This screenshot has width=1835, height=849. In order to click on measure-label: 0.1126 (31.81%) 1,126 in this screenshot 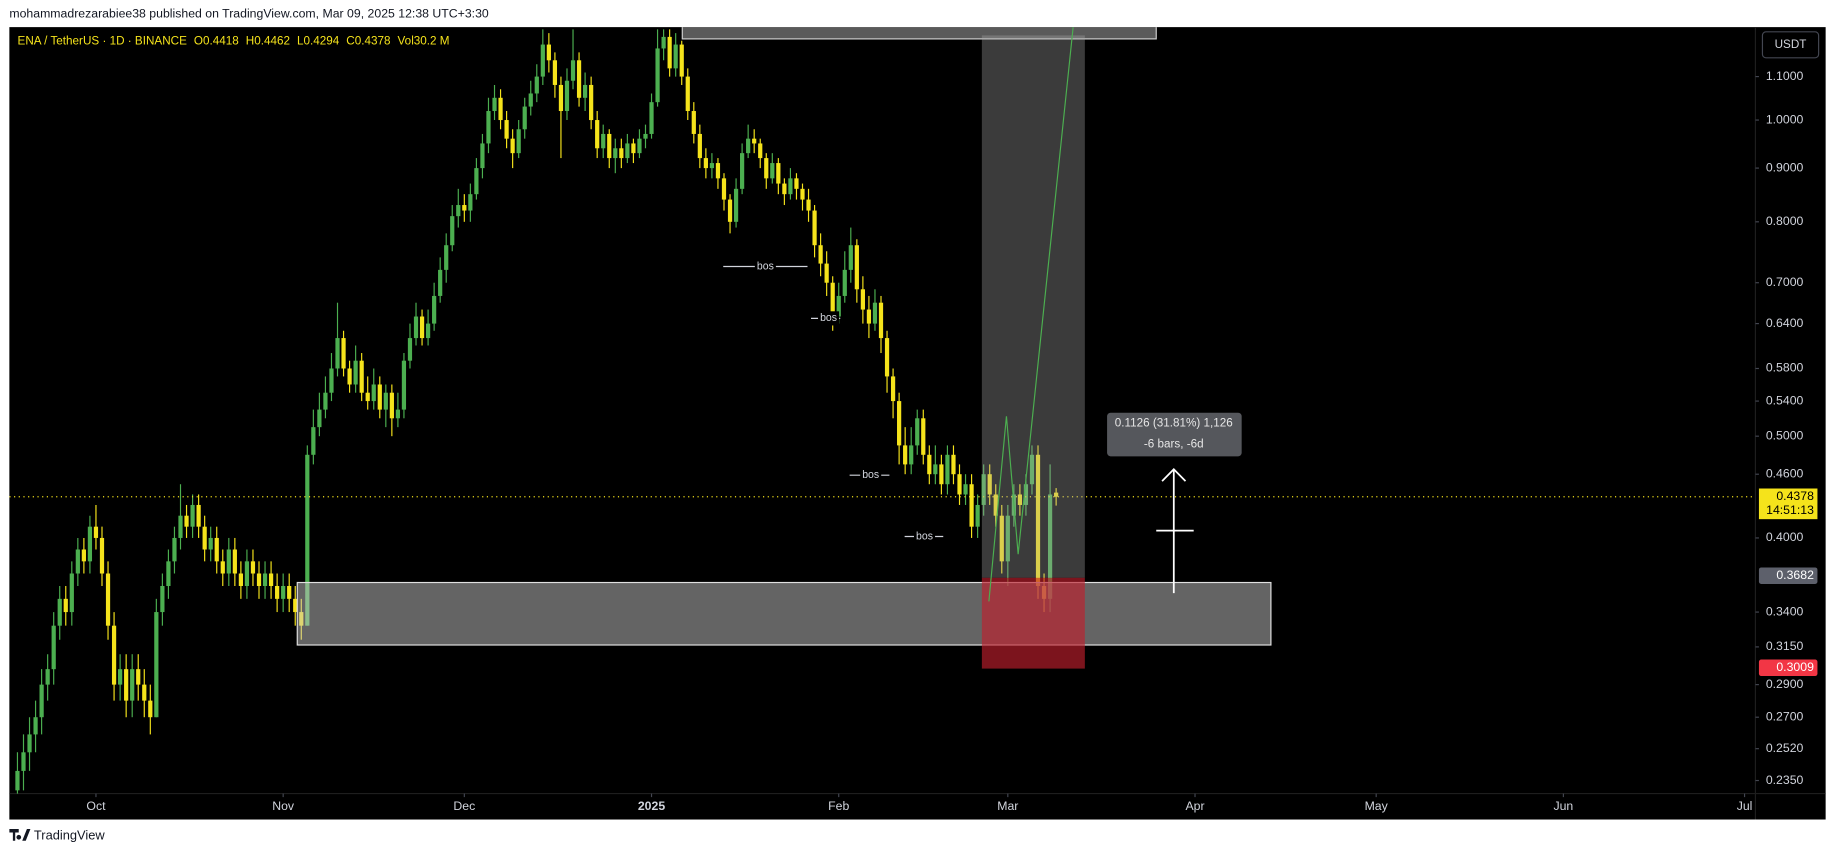, I will do `click(1174, 422)`.